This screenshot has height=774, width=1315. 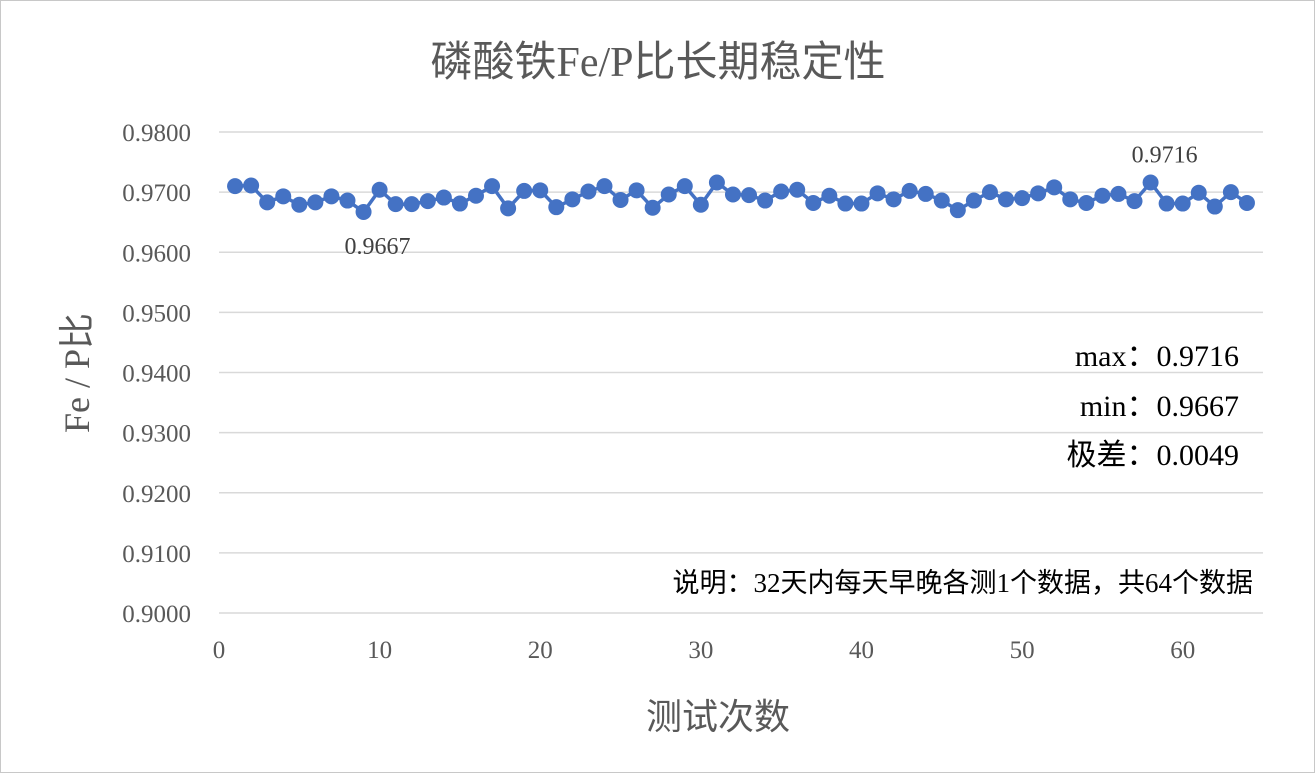 I want to click on x-tick-labels: 0 10 20 30 40 50 60, so click(x=704, y=650).